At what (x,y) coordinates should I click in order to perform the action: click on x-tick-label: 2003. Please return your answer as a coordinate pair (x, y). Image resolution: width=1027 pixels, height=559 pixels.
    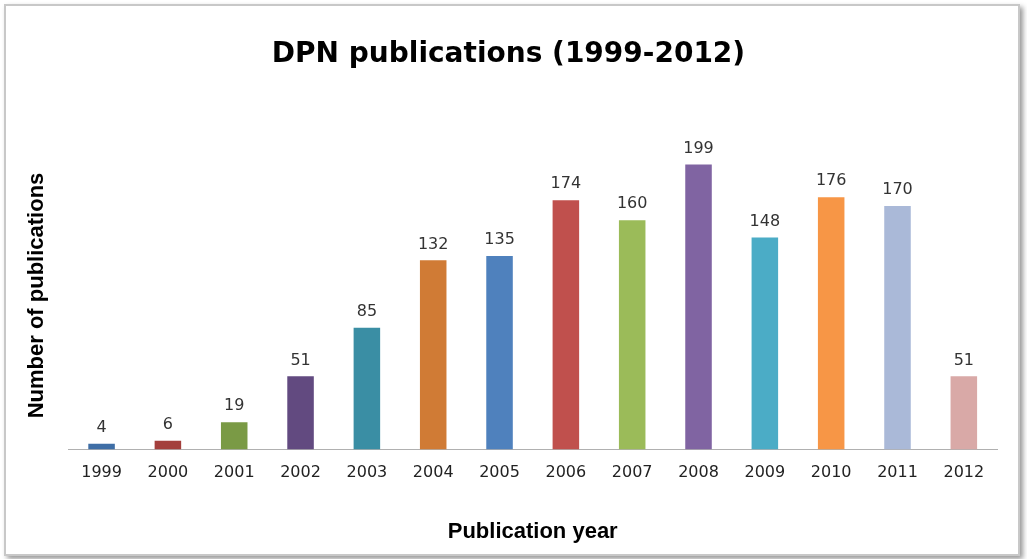
    Looking at the image, I should click on (367, 472).